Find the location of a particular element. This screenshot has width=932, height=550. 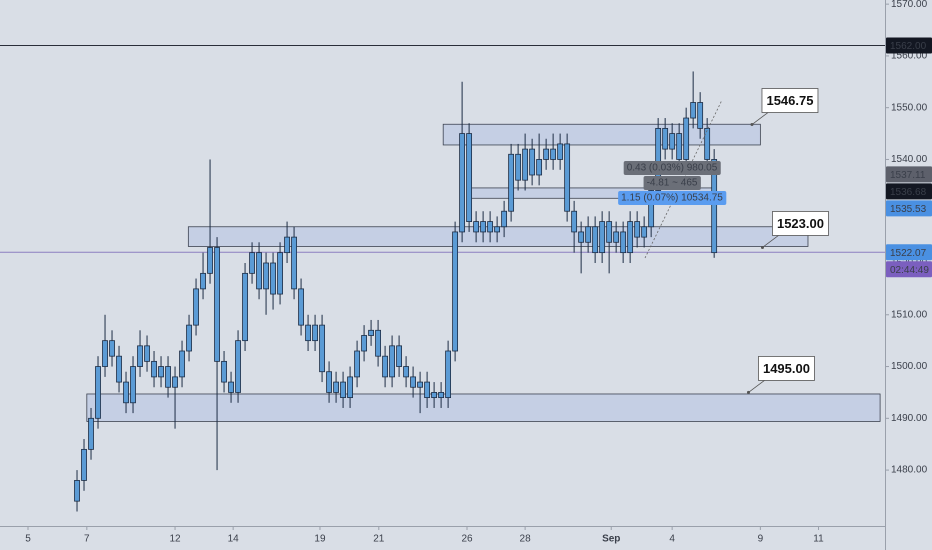

measure-label: -4.81 ~ 465 is located at coordinates (672, 183).